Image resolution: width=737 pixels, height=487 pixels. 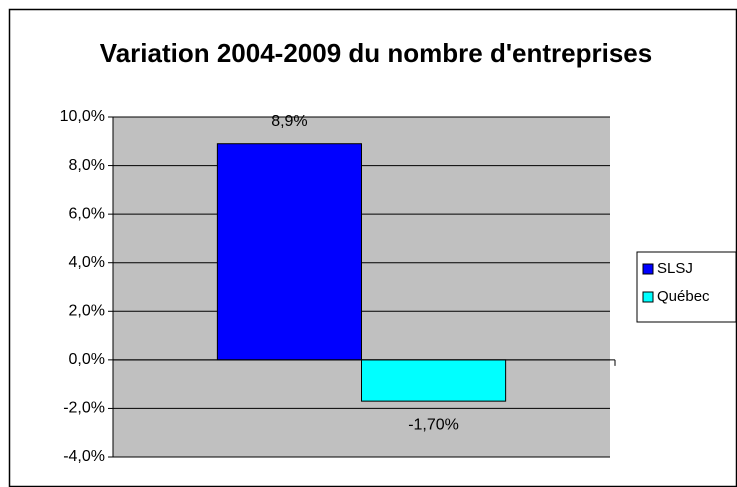 What do you see at coordinates (87, 213) in the screenshot?
I see `y-tick-label: 6,0%` at bounding box center [87, 213].